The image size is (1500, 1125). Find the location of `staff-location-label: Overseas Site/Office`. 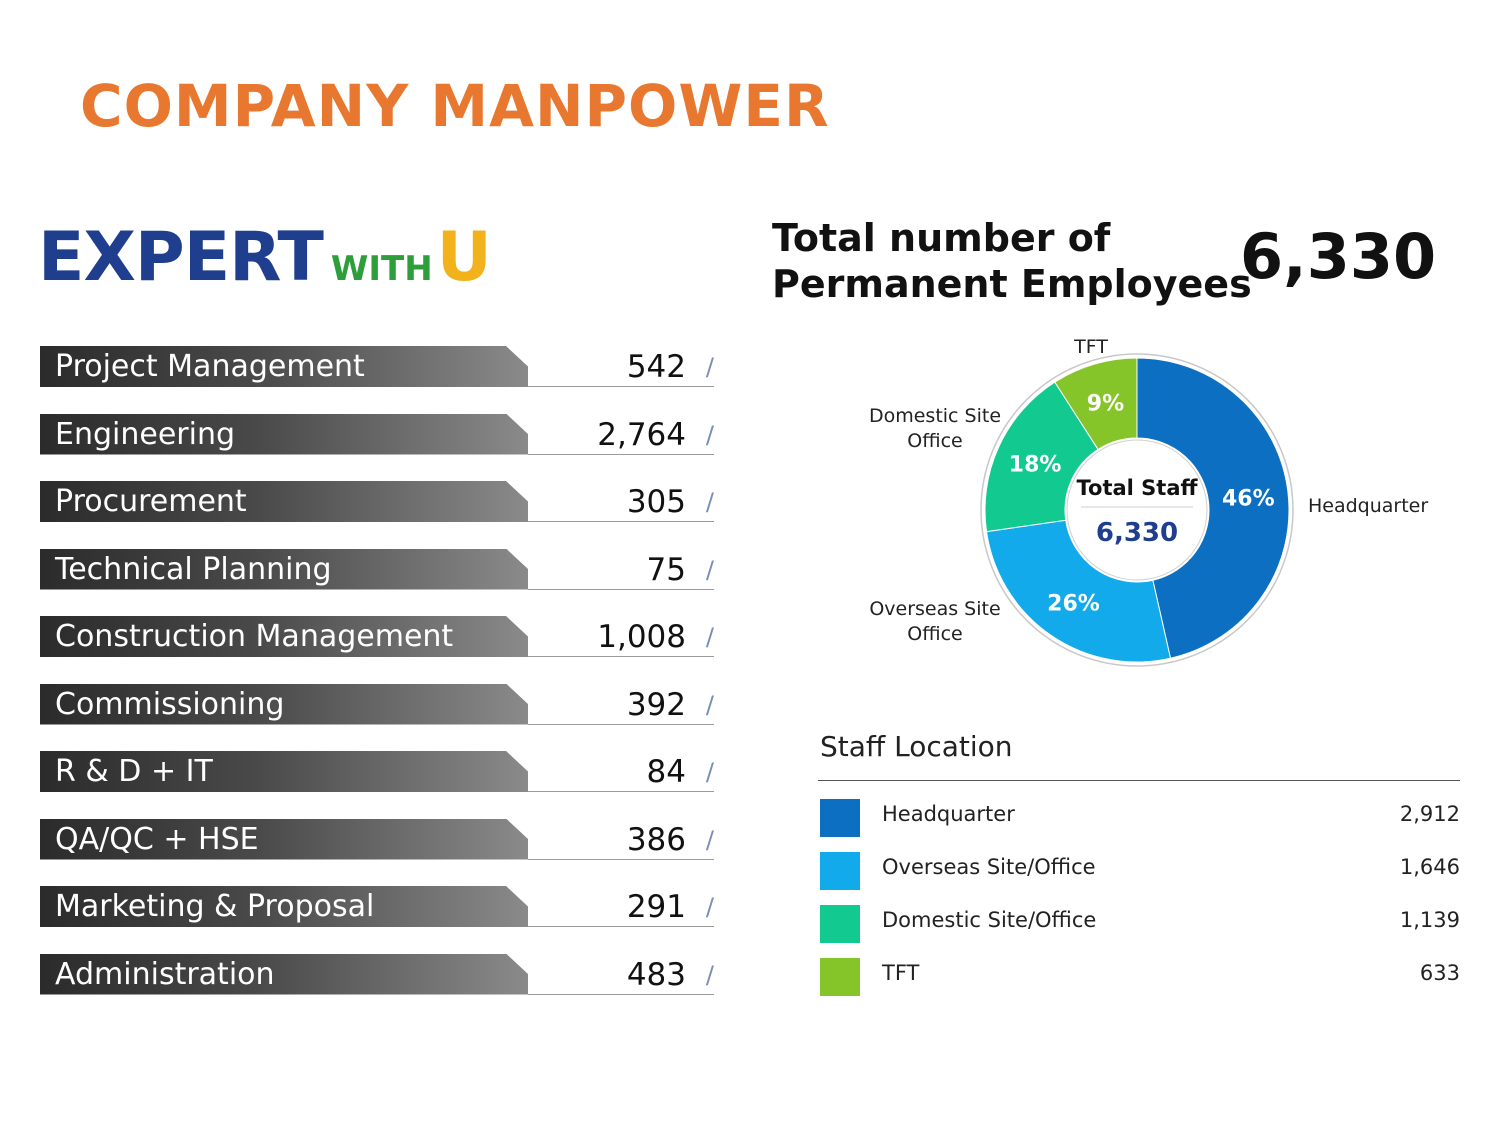

staff-location-label: Overseas Site/Office is located at coordinates (989, 867).